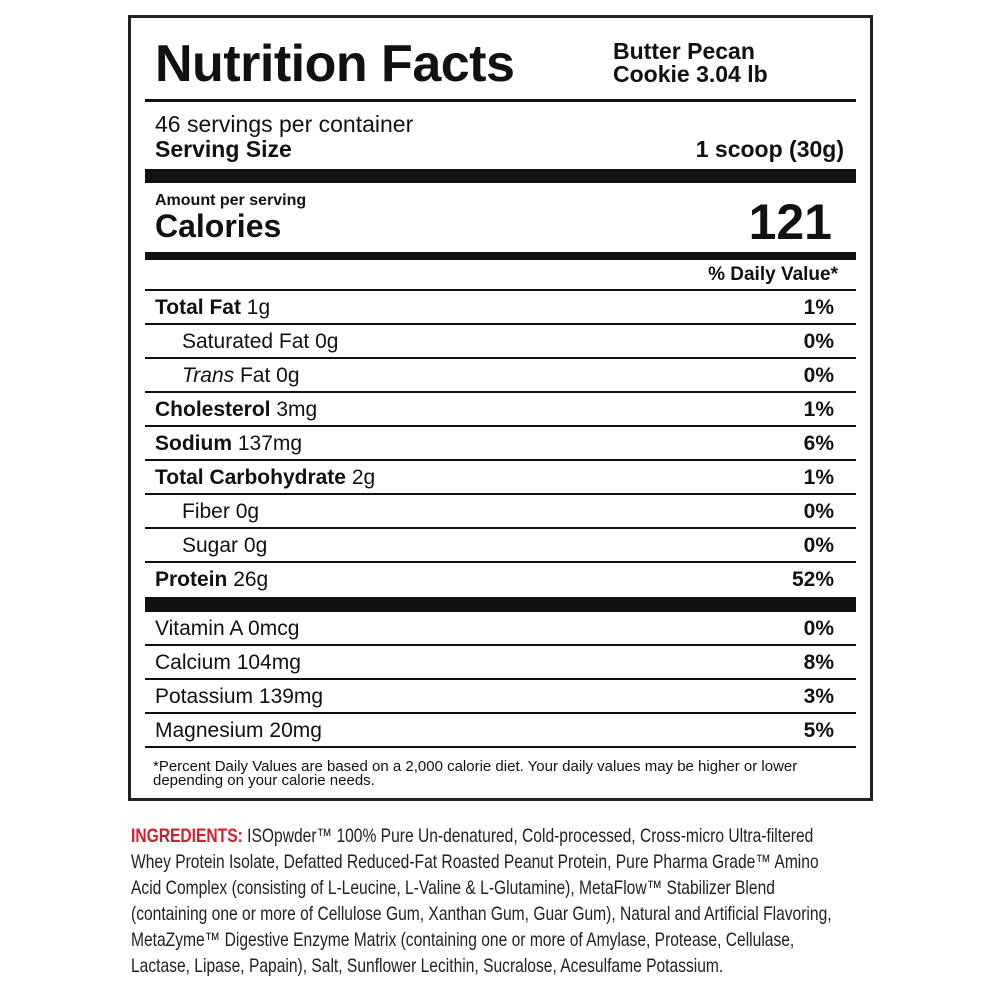 The height and width of the screenshot is (1000, 1000). I want to click on nutrient-prefix: Trans, so click(208, 375).